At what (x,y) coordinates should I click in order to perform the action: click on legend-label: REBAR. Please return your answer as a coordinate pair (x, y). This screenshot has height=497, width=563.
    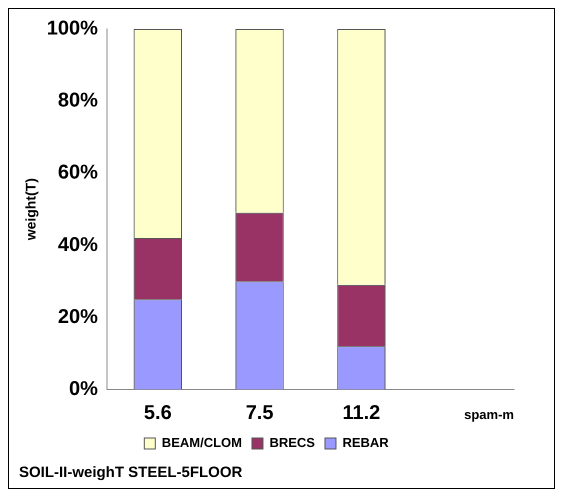
    Looking at the image, I should click on (366, 442).